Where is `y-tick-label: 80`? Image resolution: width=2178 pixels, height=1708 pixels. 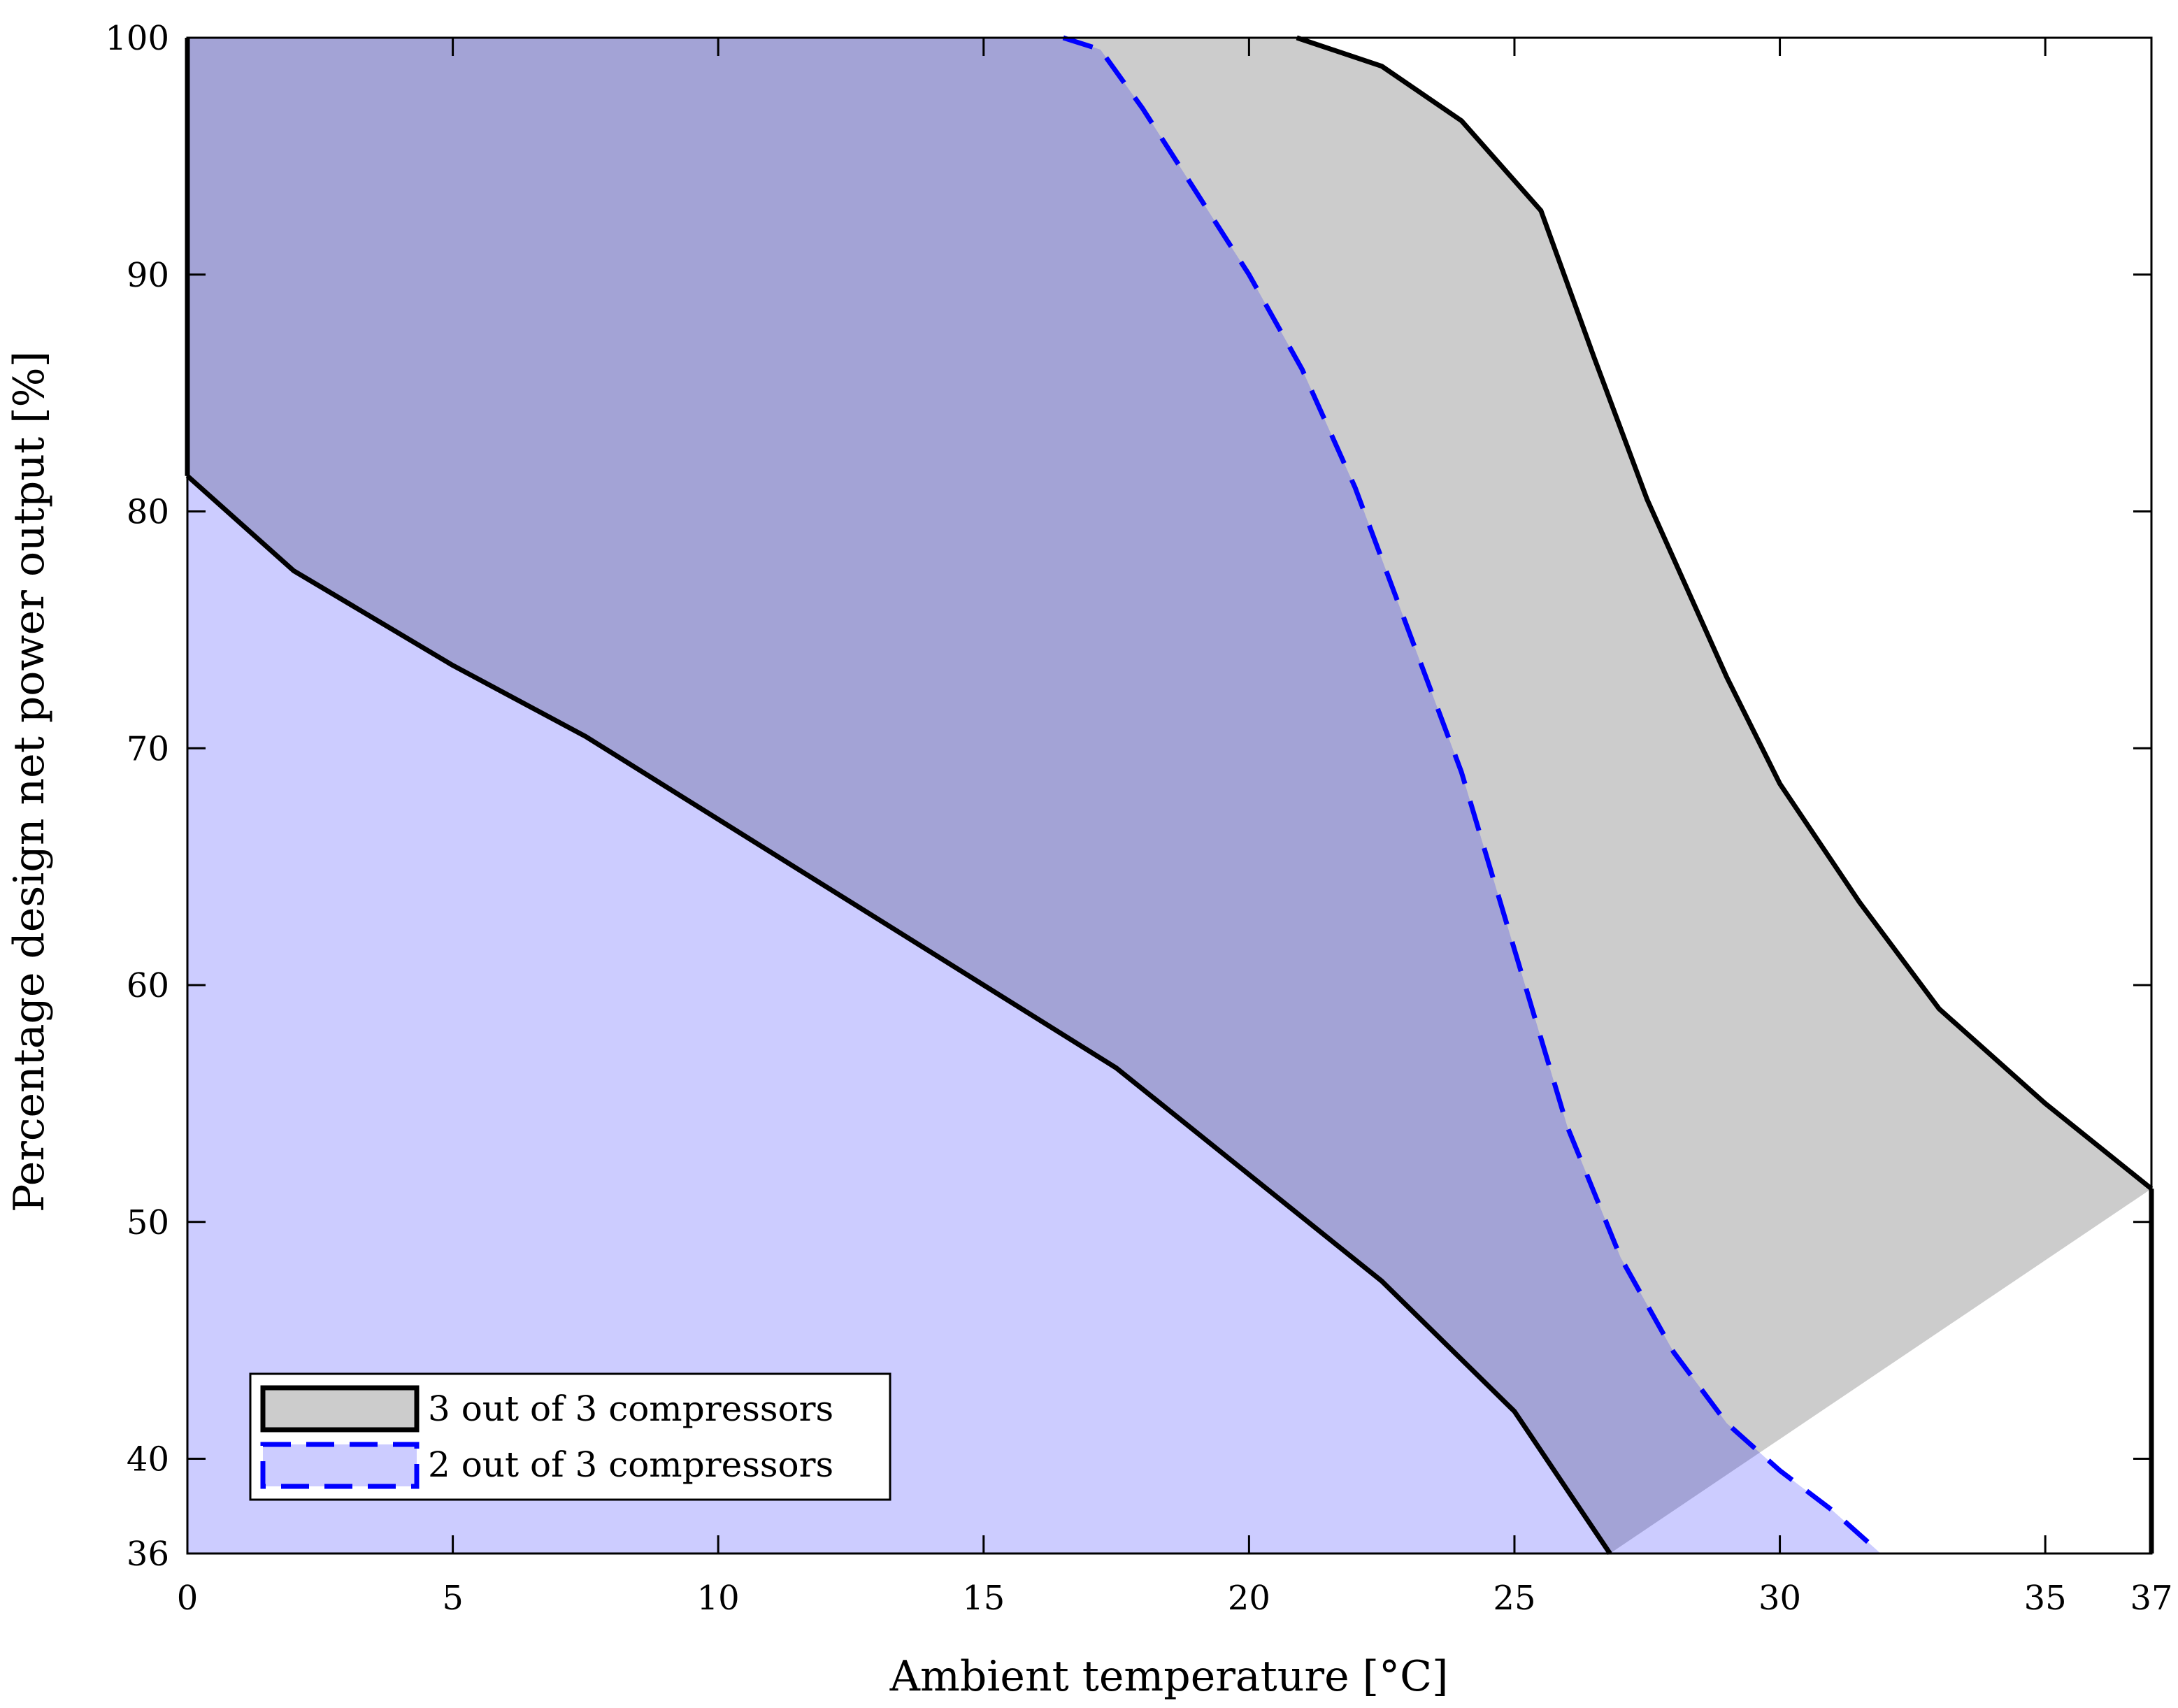 y-tick-label: 80 is located at coordinates (148, 512).